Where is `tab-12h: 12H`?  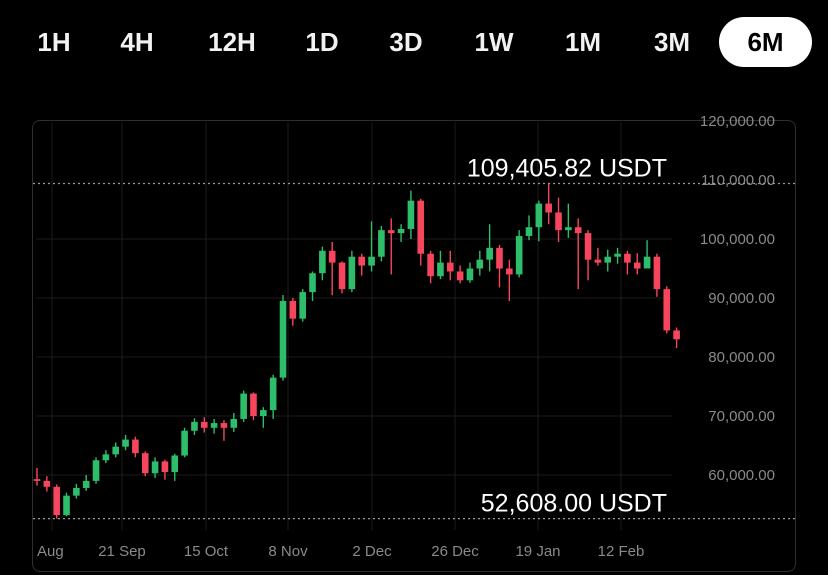
tab-12h: 12H is located at coordinates (232, 41).